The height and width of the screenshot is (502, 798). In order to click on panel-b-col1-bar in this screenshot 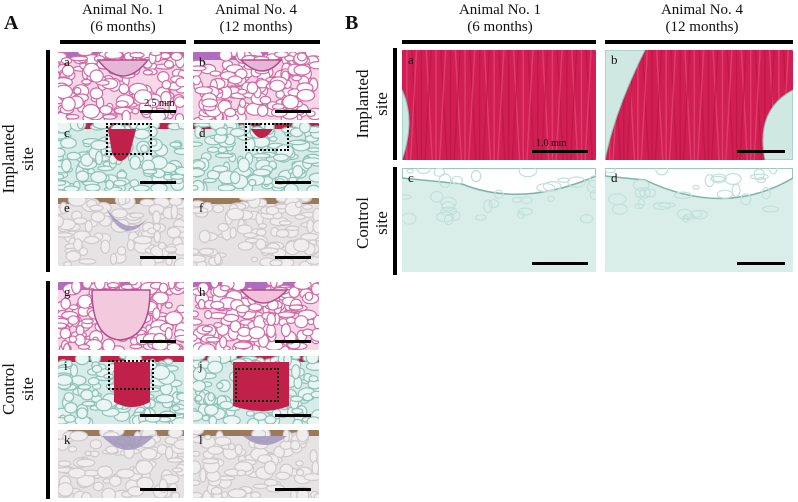, I will do `click(499, 42)`.